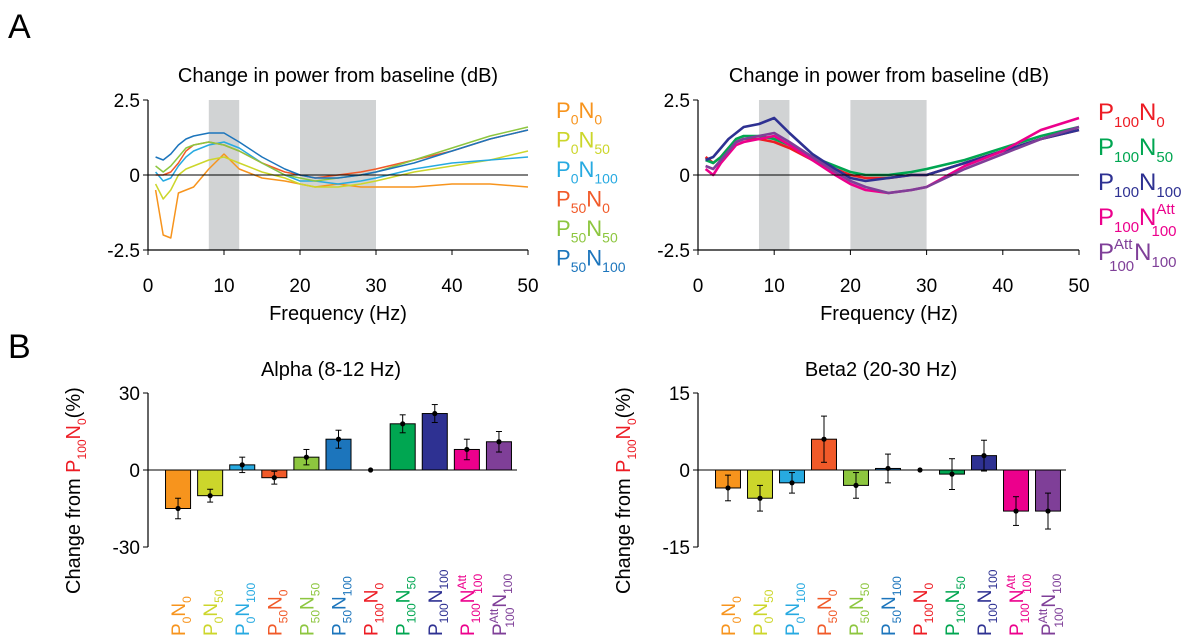  I want to click on category-label: P50N50, so click(309, 609).